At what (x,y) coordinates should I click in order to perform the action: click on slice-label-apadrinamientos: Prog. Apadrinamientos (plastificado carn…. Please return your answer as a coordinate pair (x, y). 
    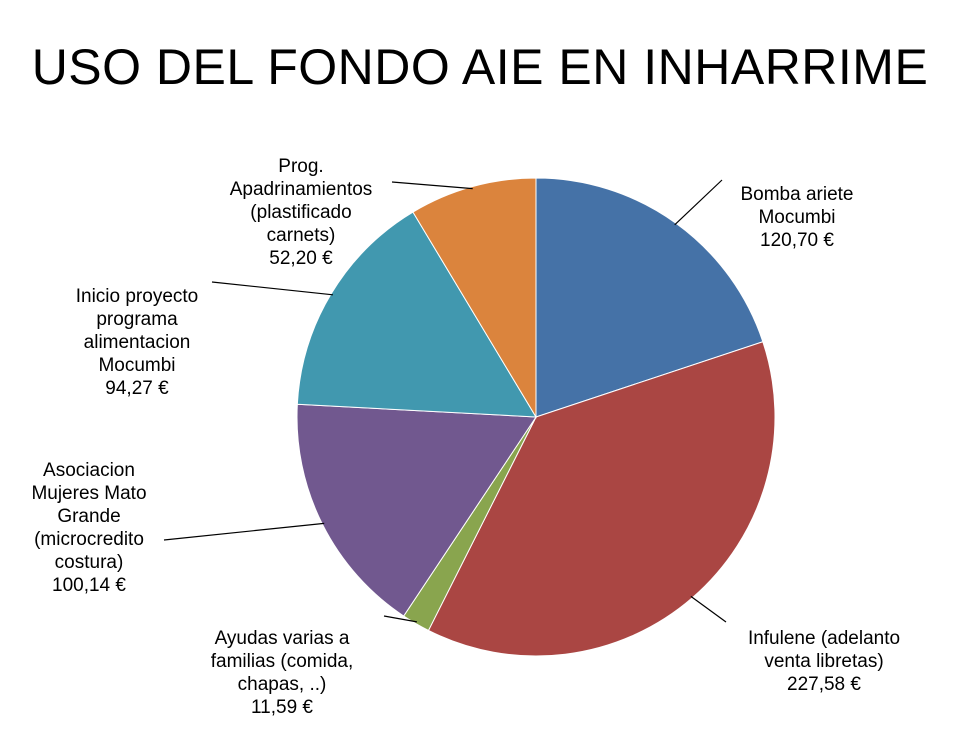
    Looking at the image, I should click on (301, 212).